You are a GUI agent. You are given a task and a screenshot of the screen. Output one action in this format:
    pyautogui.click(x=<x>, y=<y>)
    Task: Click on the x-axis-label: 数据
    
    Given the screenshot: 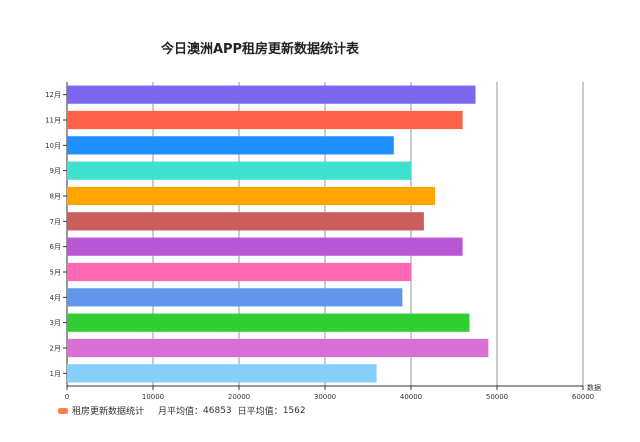 What is the action you would take?
    pyautogui.click(x=594, y=387)
    